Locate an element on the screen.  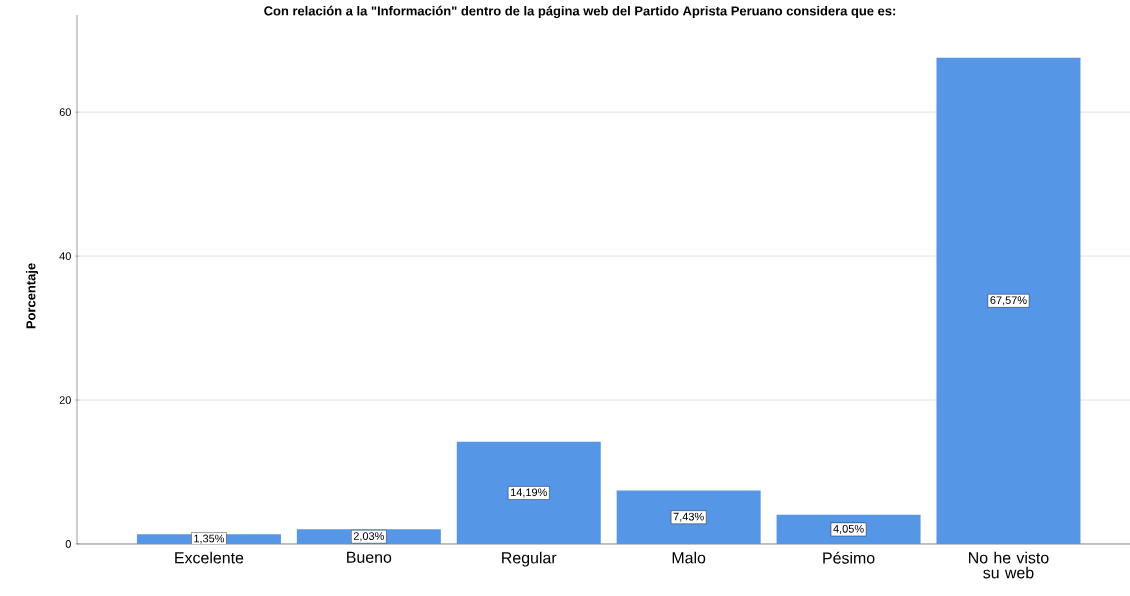
y-tick-label: 40 is located at coordinates (65, 256).